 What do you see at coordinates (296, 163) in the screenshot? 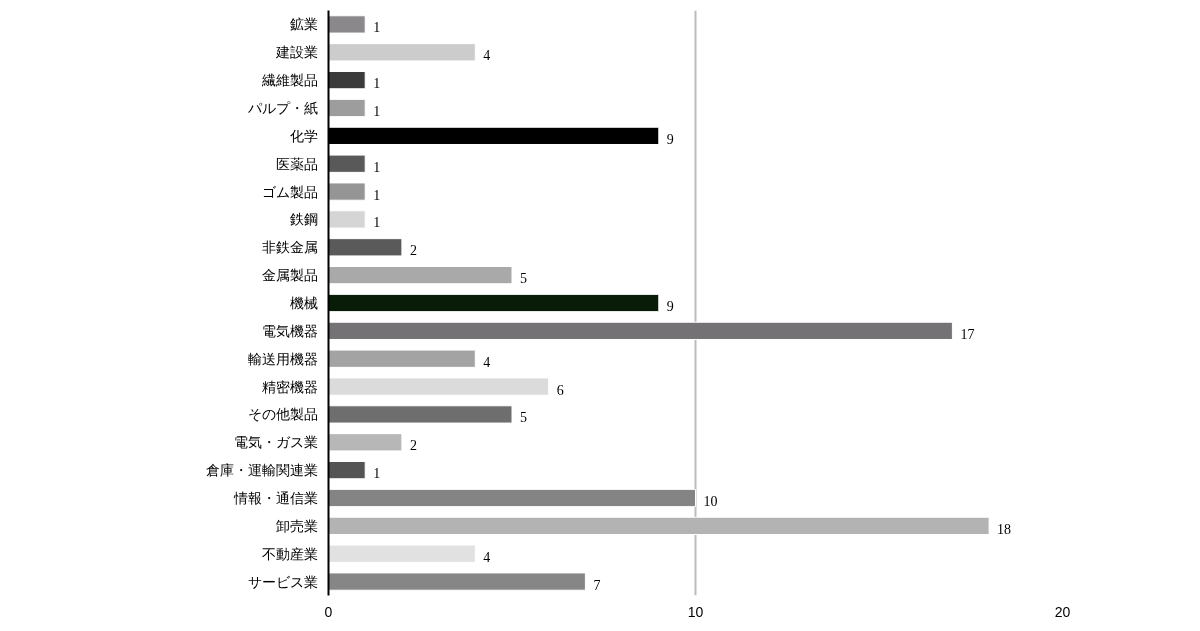
I see `y-tick-label: 医薬品` at bounding box center [296, 163].